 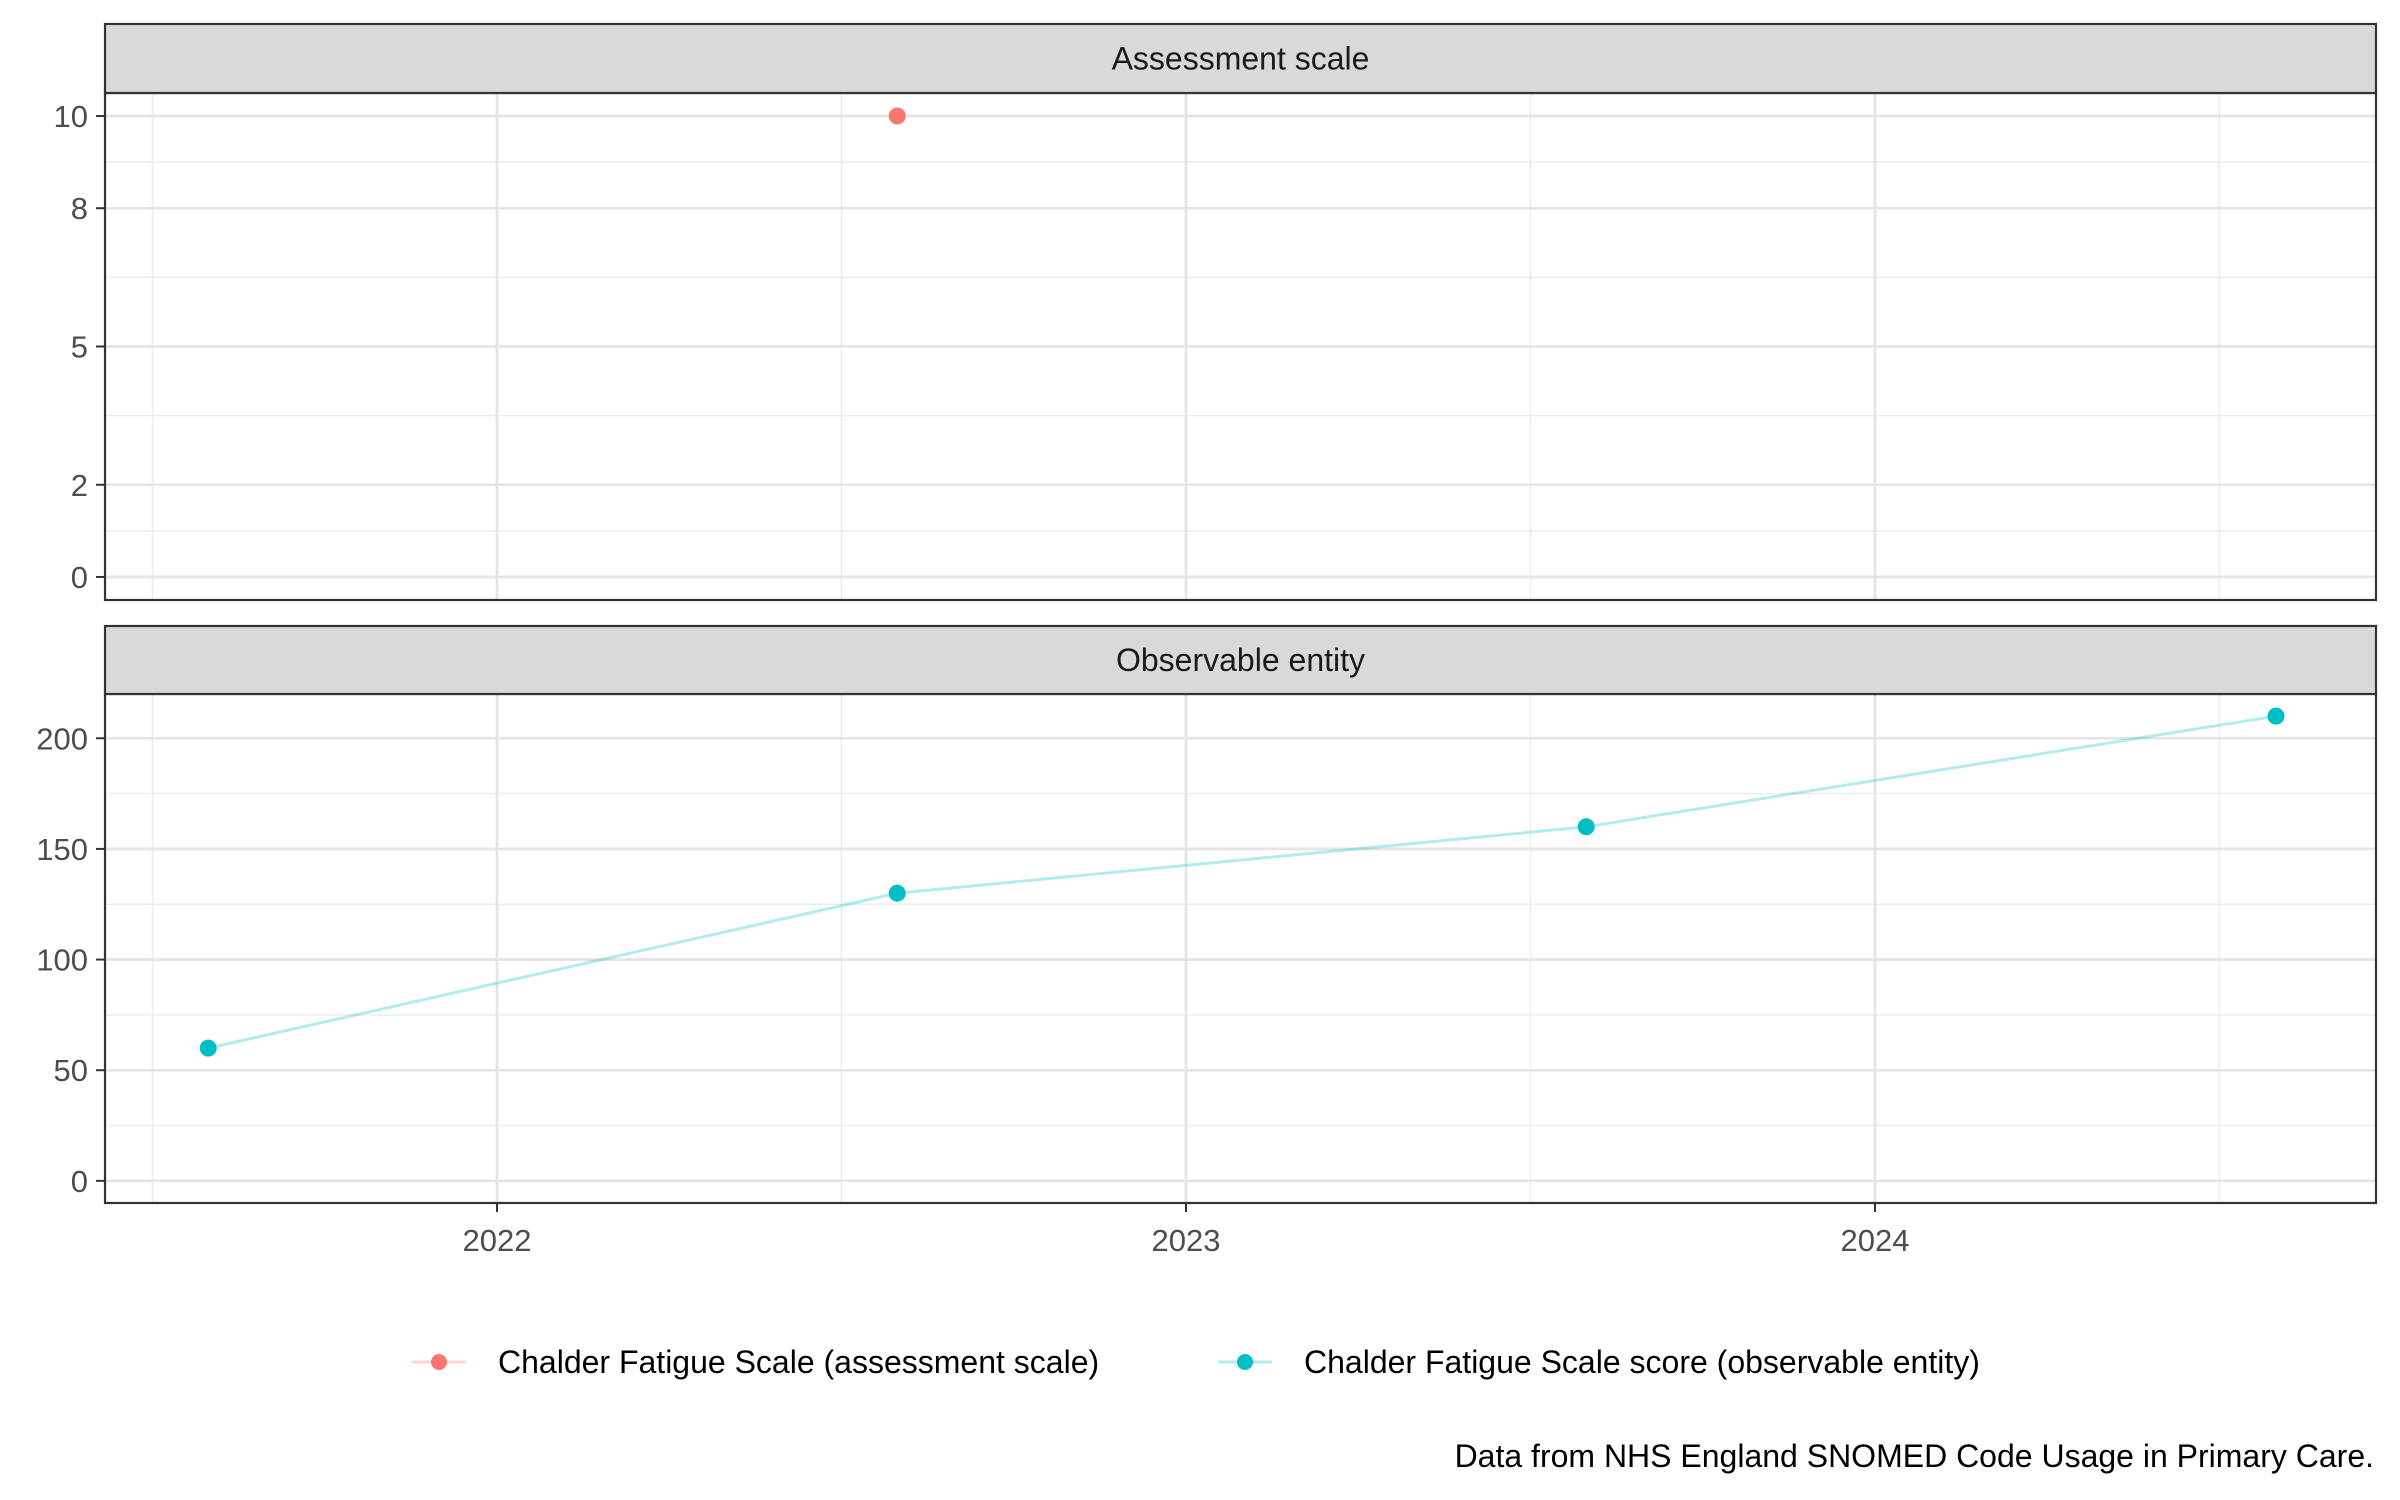 What do you see at coordinates (1245, 1362) in the screenshot?
I see `legend-key-point-observable` at bounding box center [1245, 1362].